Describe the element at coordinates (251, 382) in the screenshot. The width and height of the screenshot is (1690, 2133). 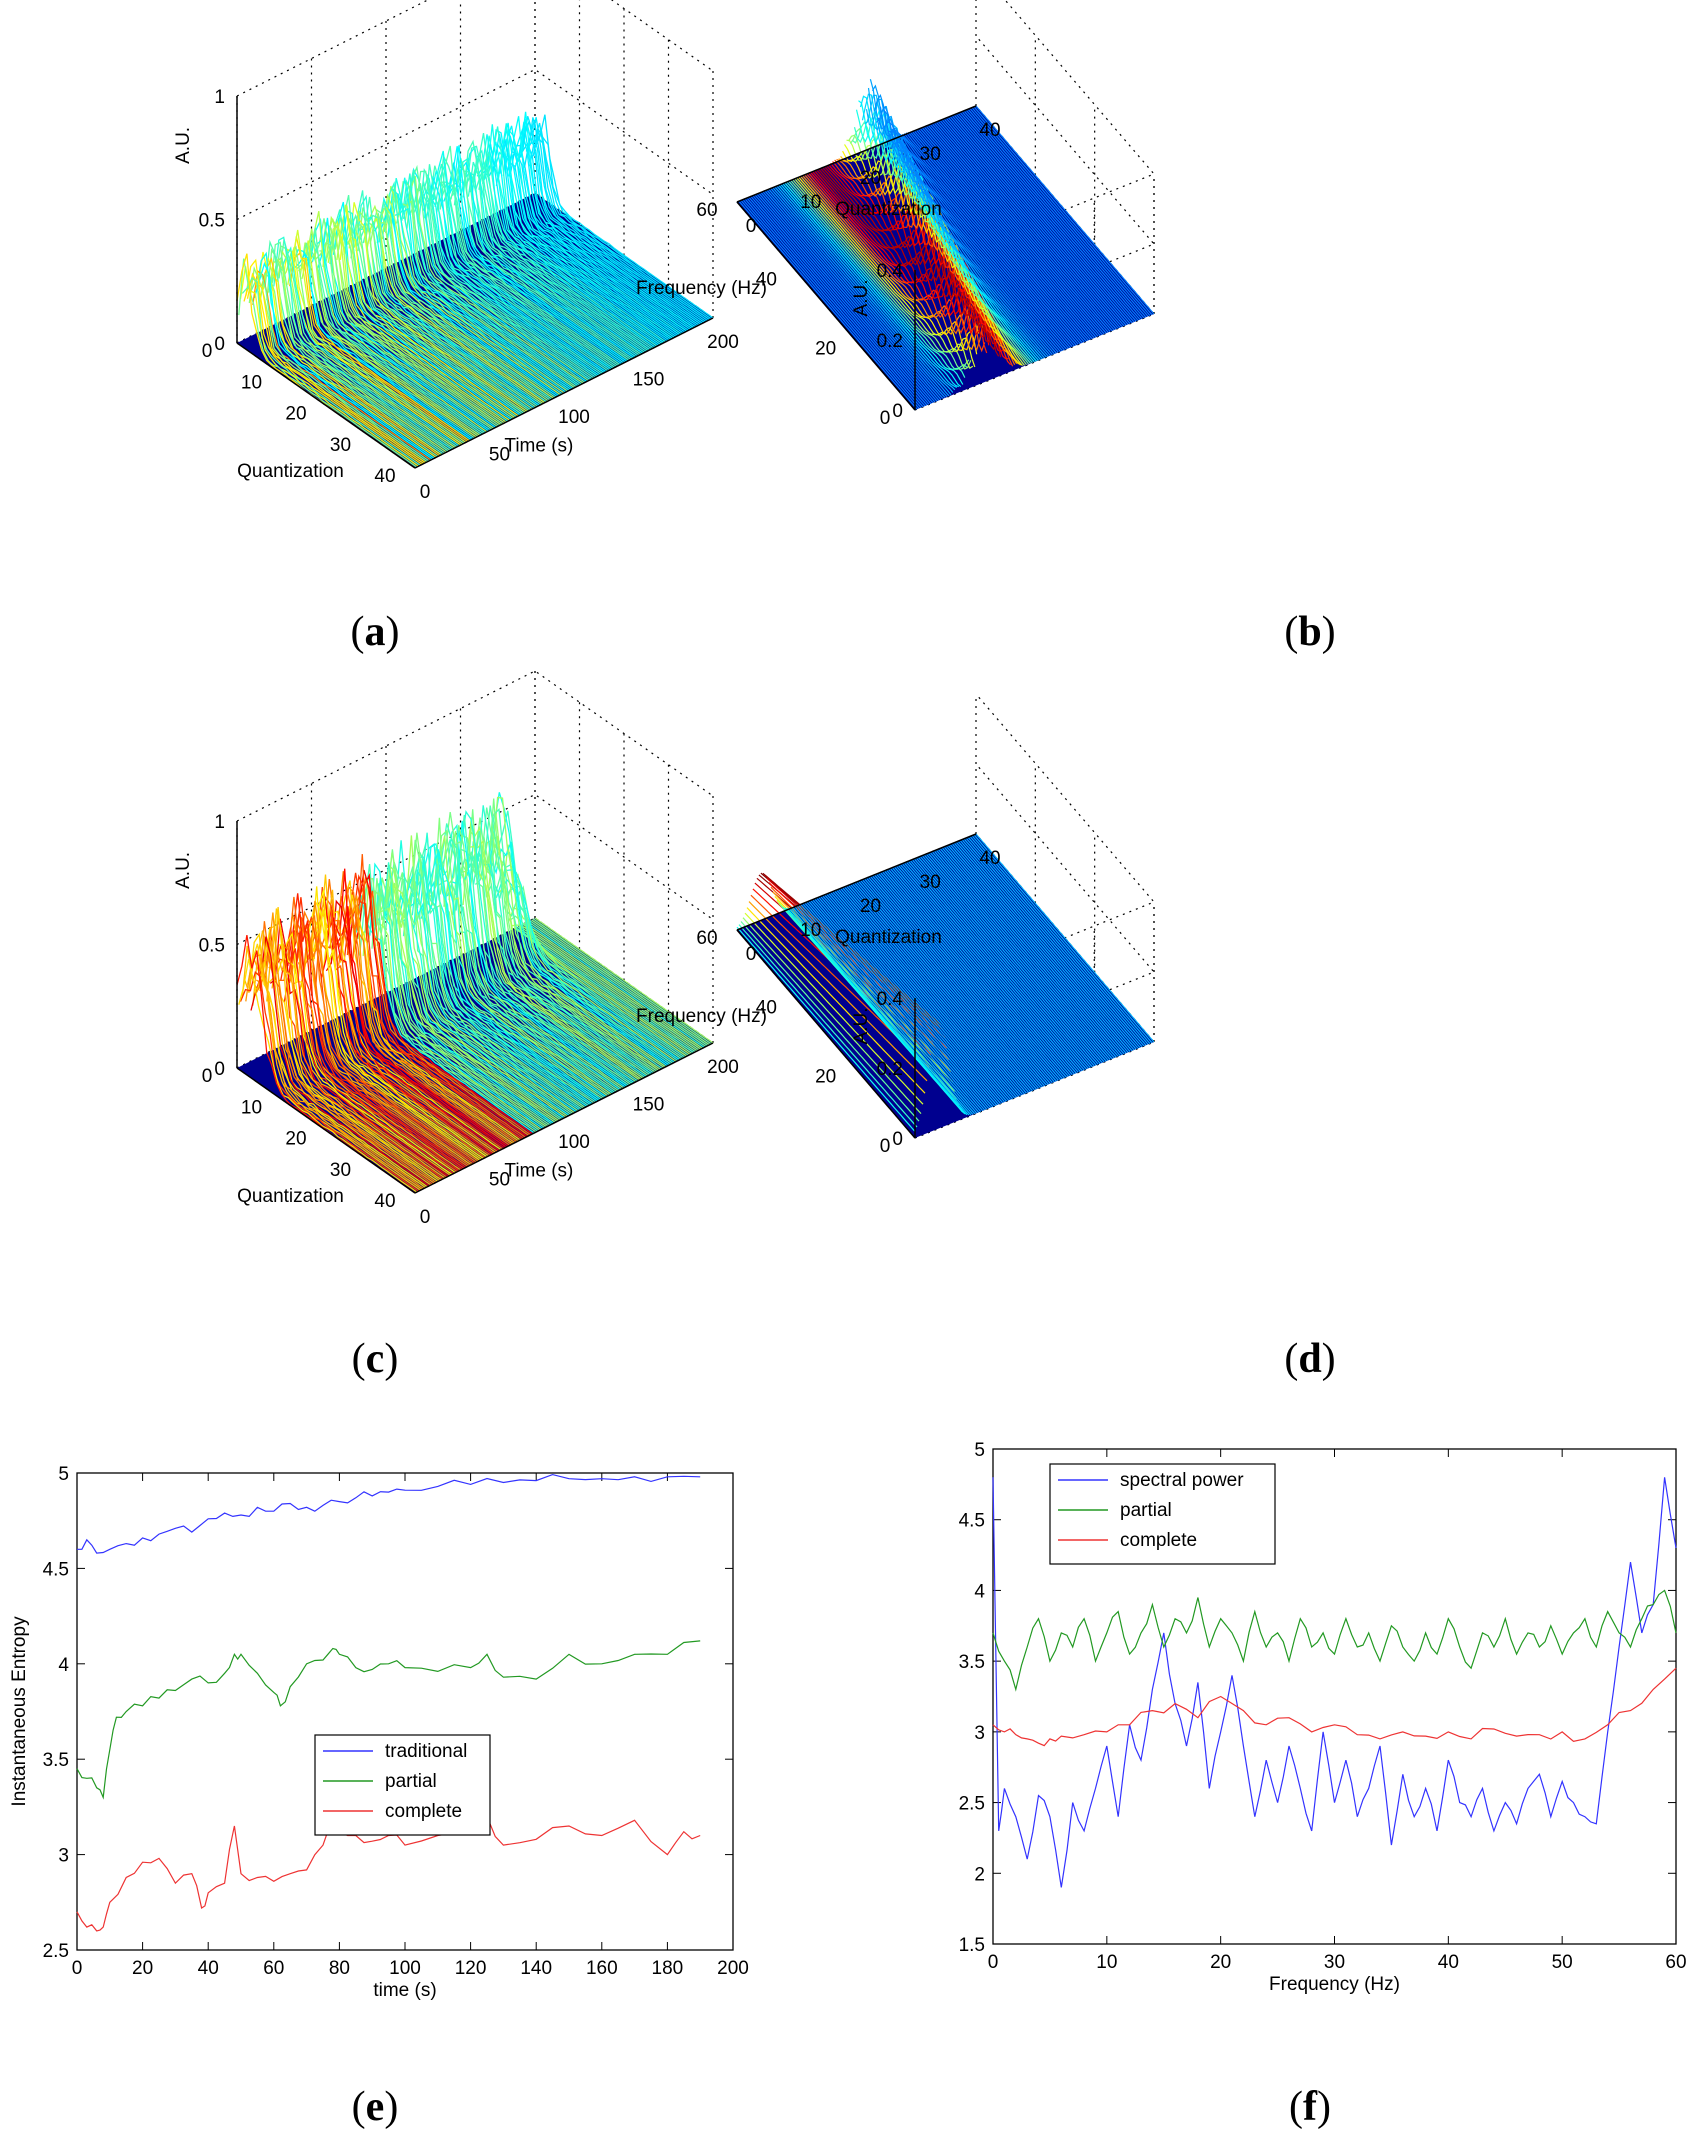
I see `x-tick-label: 10` at that location.